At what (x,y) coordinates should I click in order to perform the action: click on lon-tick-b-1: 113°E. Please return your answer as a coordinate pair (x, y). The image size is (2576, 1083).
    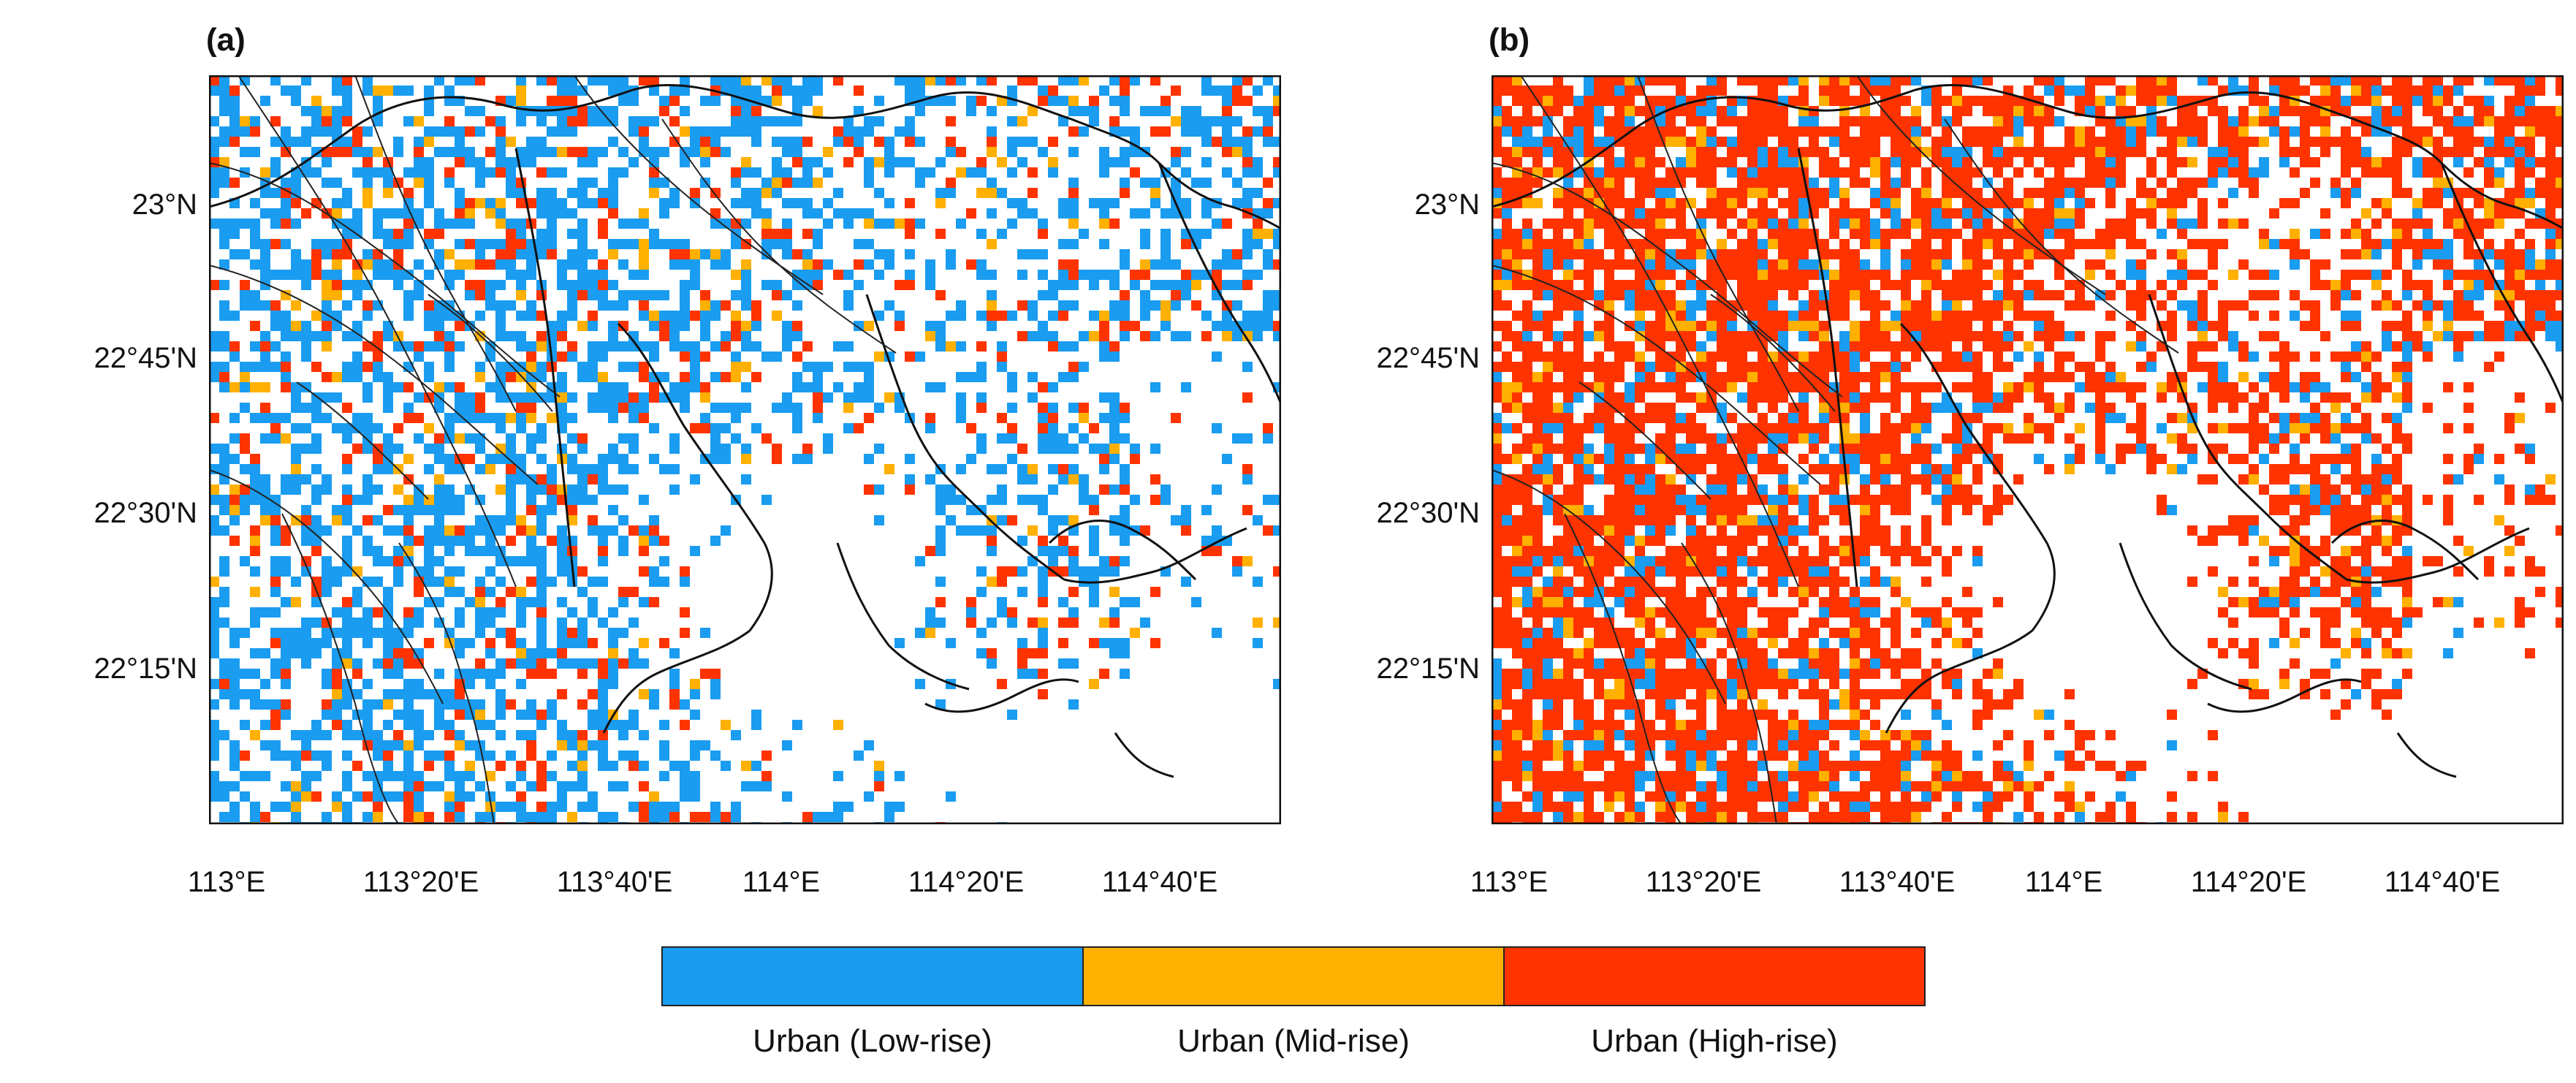
    Looking at the image, I should click on (1510, 882).